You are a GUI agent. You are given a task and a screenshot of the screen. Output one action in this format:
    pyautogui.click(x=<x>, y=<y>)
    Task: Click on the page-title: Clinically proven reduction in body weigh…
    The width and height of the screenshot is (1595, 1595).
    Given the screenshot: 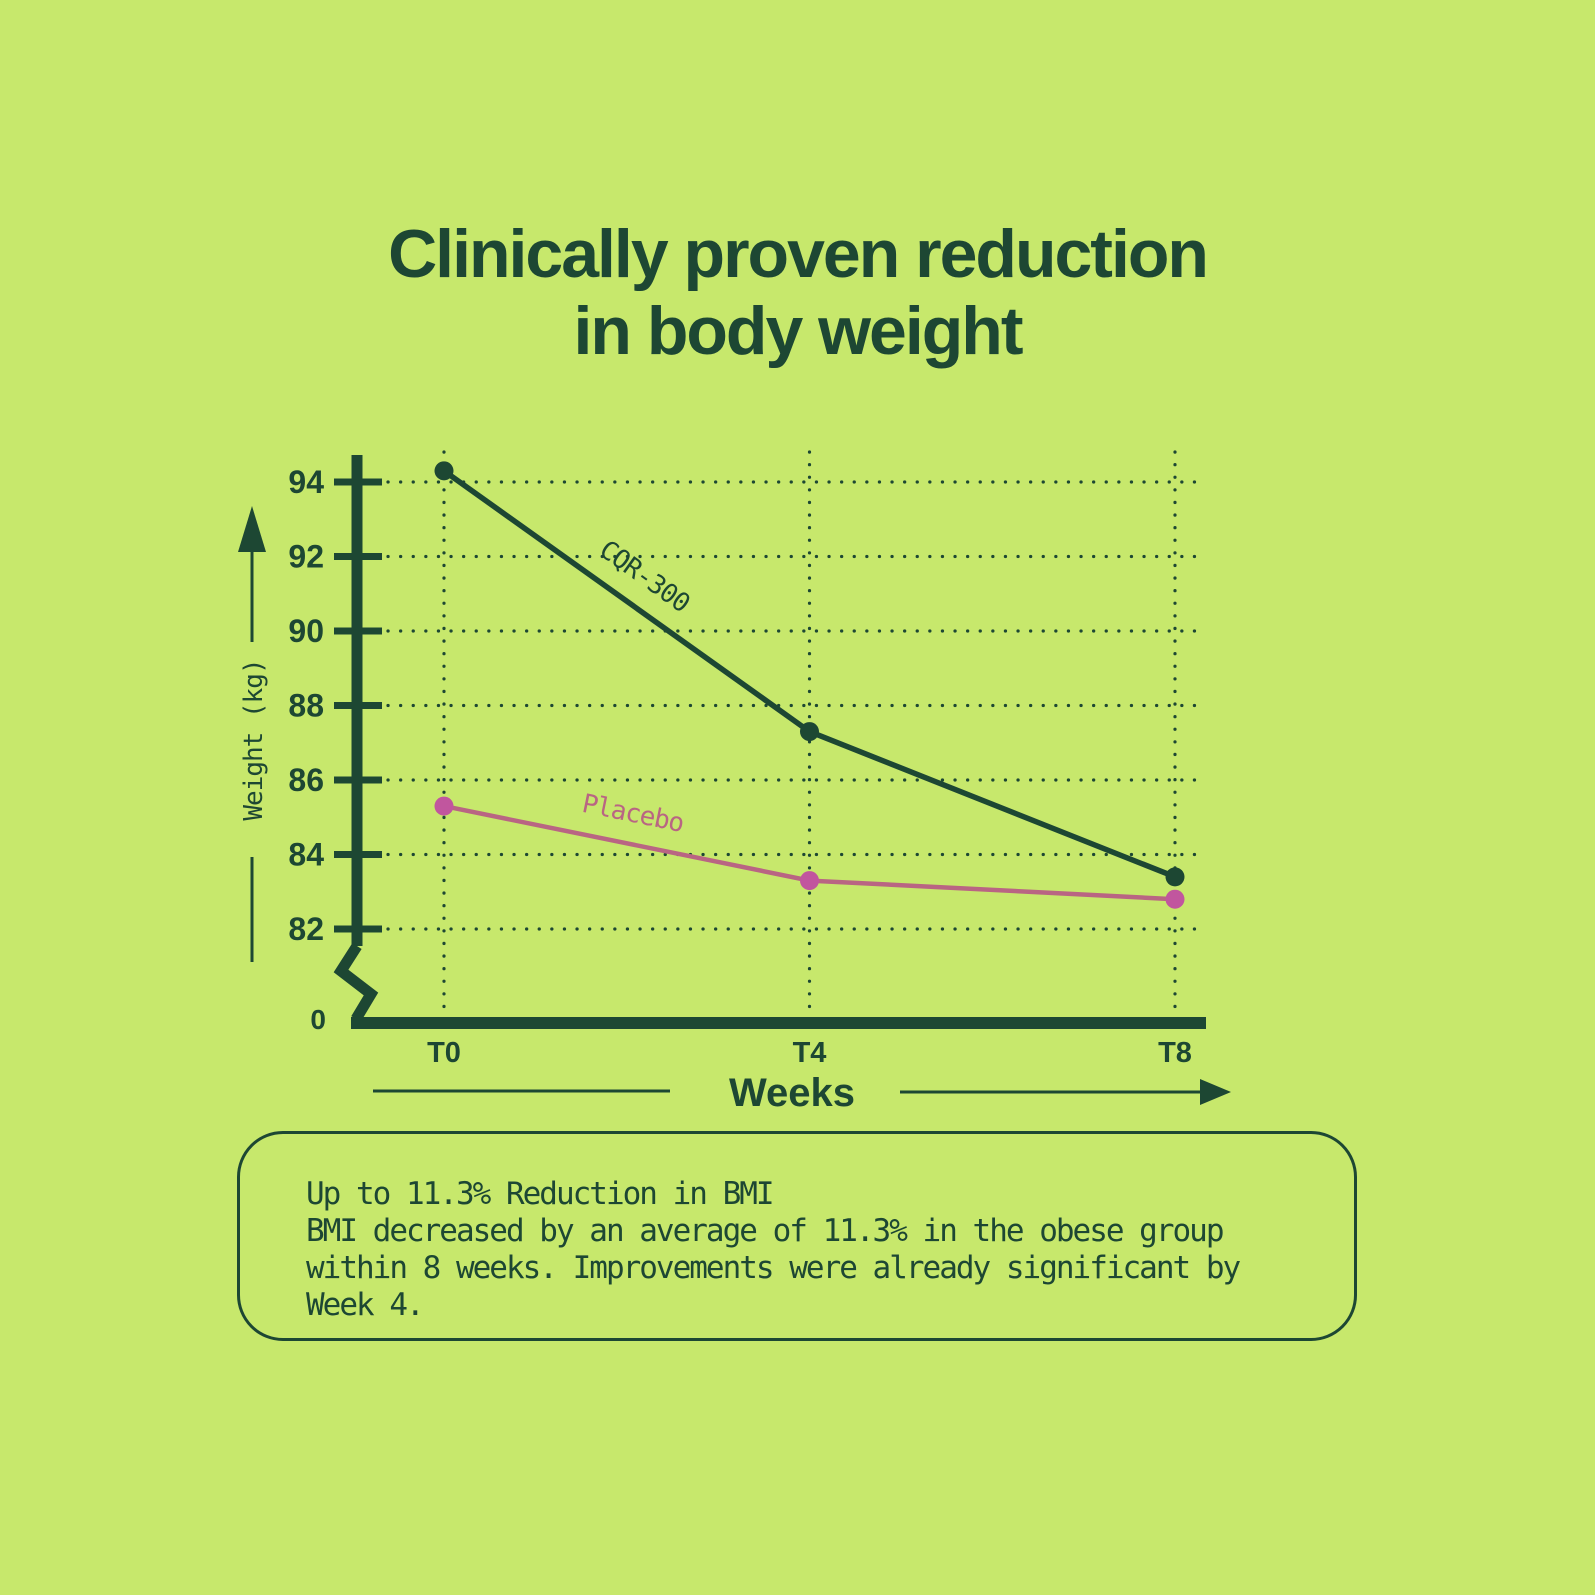 What is the action you would take?
    pyautogui.click(x=797, y=293)
    